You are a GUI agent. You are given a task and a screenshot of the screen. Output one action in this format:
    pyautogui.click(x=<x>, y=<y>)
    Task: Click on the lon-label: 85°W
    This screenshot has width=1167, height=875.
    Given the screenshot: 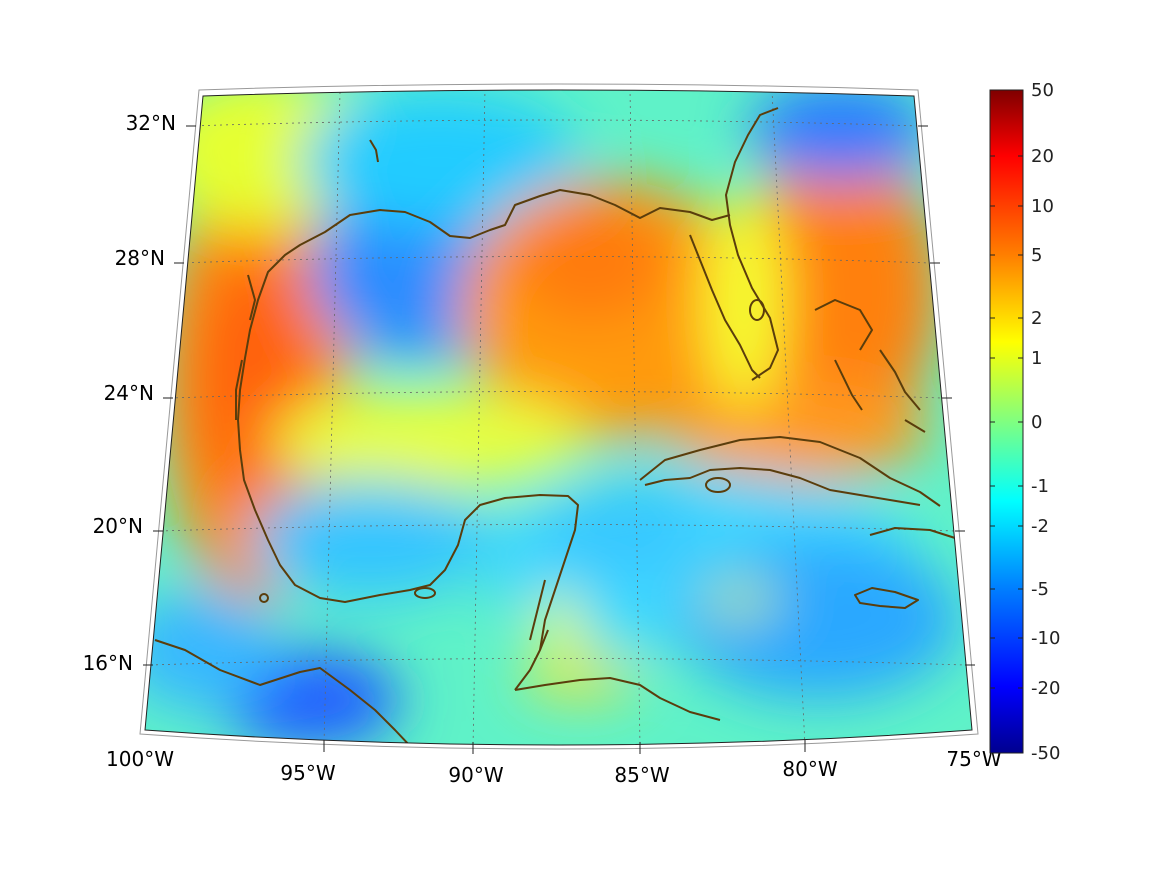 What is the action you would take?
    pyautogui.click(x=641, y=775)
    